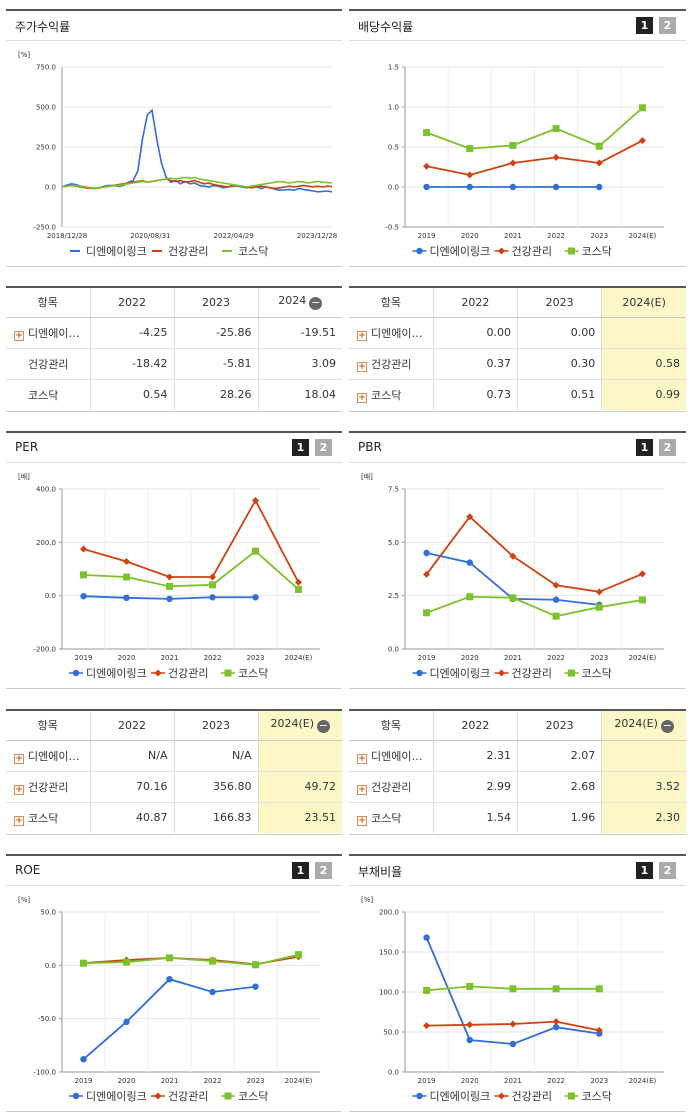  What do you see at coordinates (299, 394) in the screenshot?
I see `value-cell: 18.04` at bounding box center [299, 394].